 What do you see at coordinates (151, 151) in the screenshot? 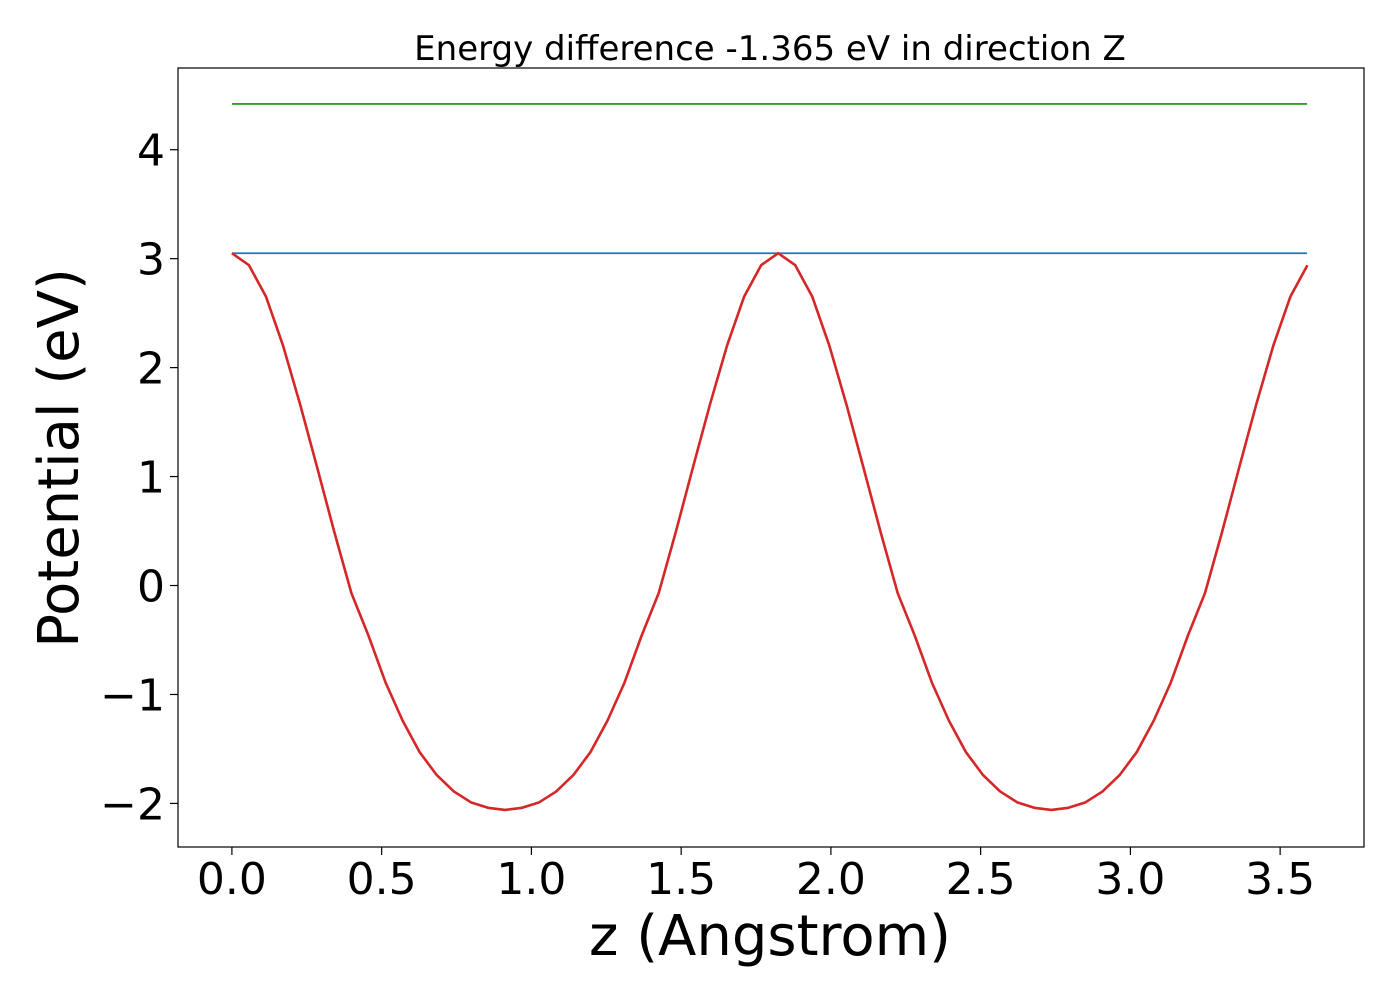
I see `y-tick-label: 4` at bounding box center [151, 151].